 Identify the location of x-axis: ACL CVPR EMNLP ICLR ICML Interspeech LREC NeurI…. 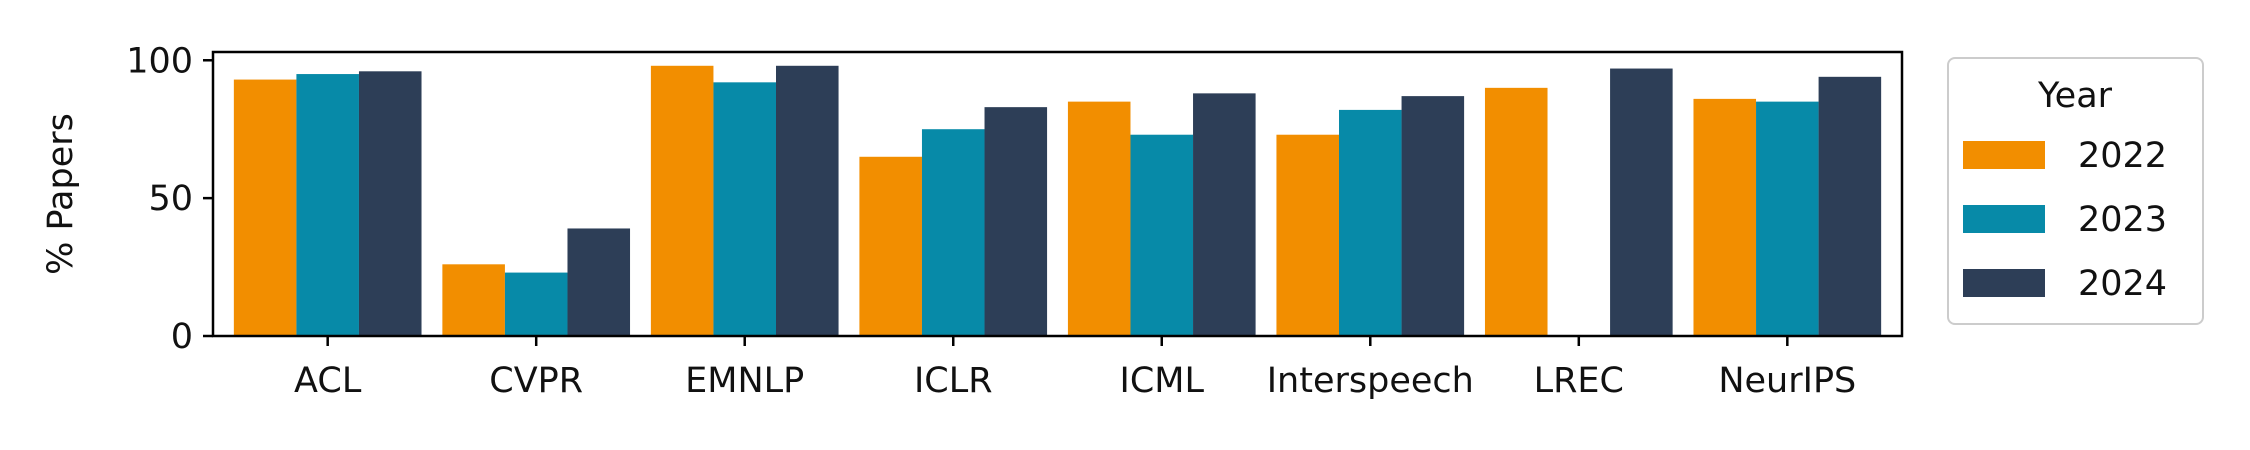
(1075, 368).